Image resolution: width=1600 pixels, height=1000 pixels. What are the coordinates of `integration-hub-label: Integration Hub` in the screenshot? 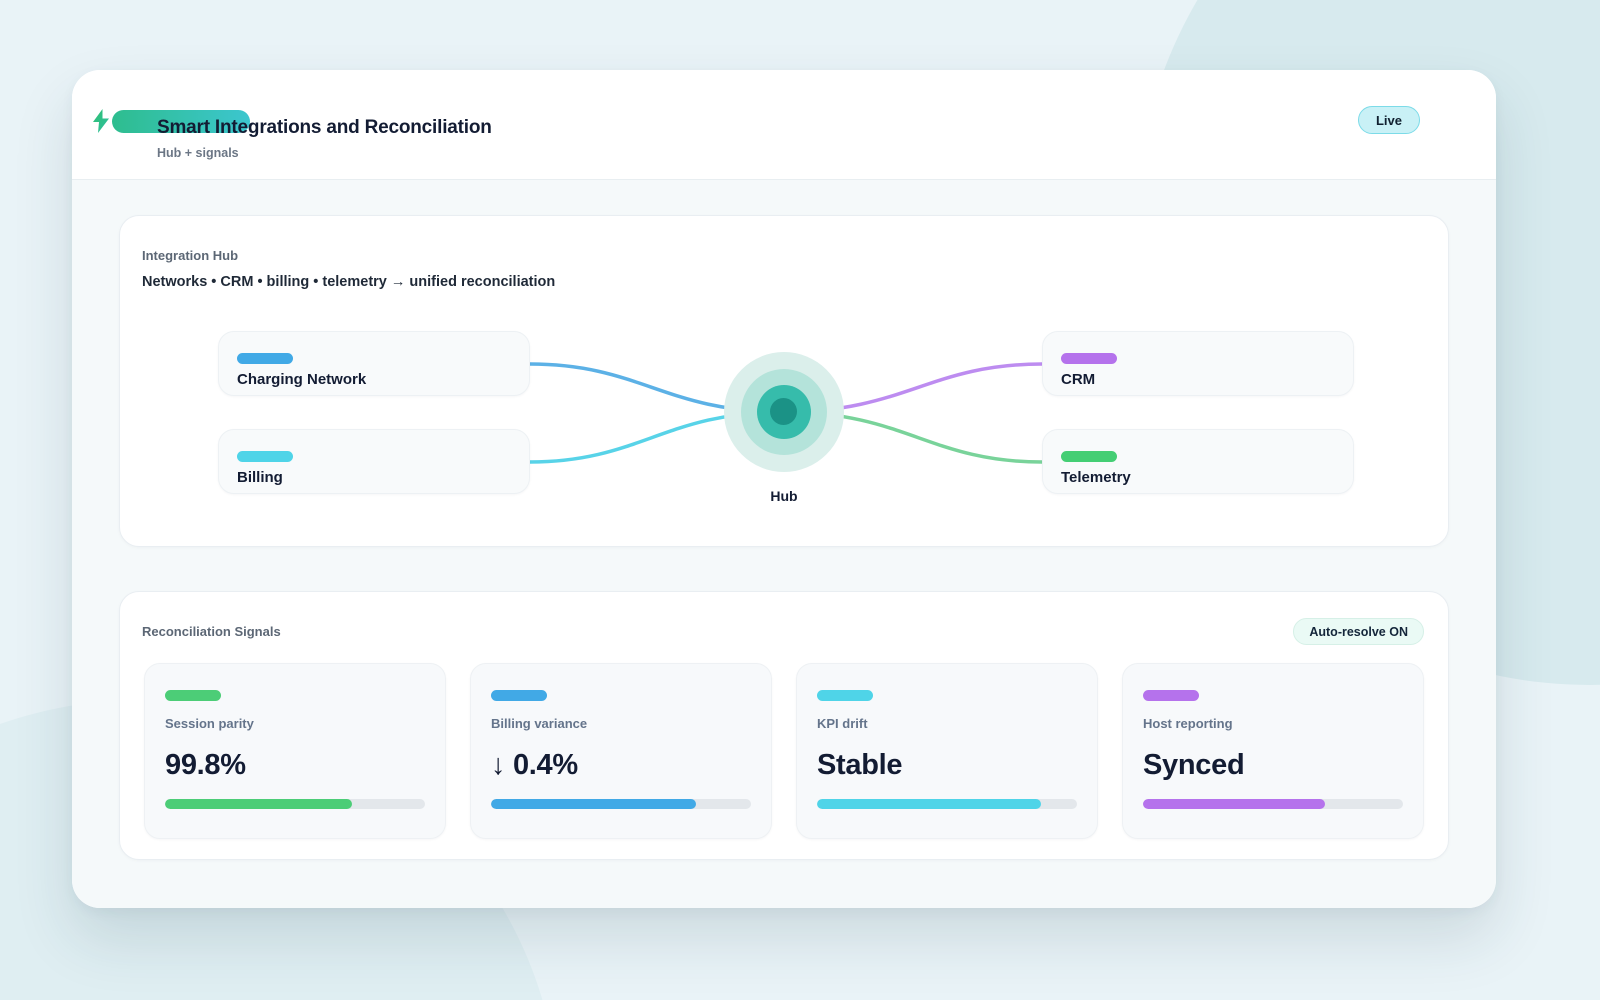 It's located at (190, 255).